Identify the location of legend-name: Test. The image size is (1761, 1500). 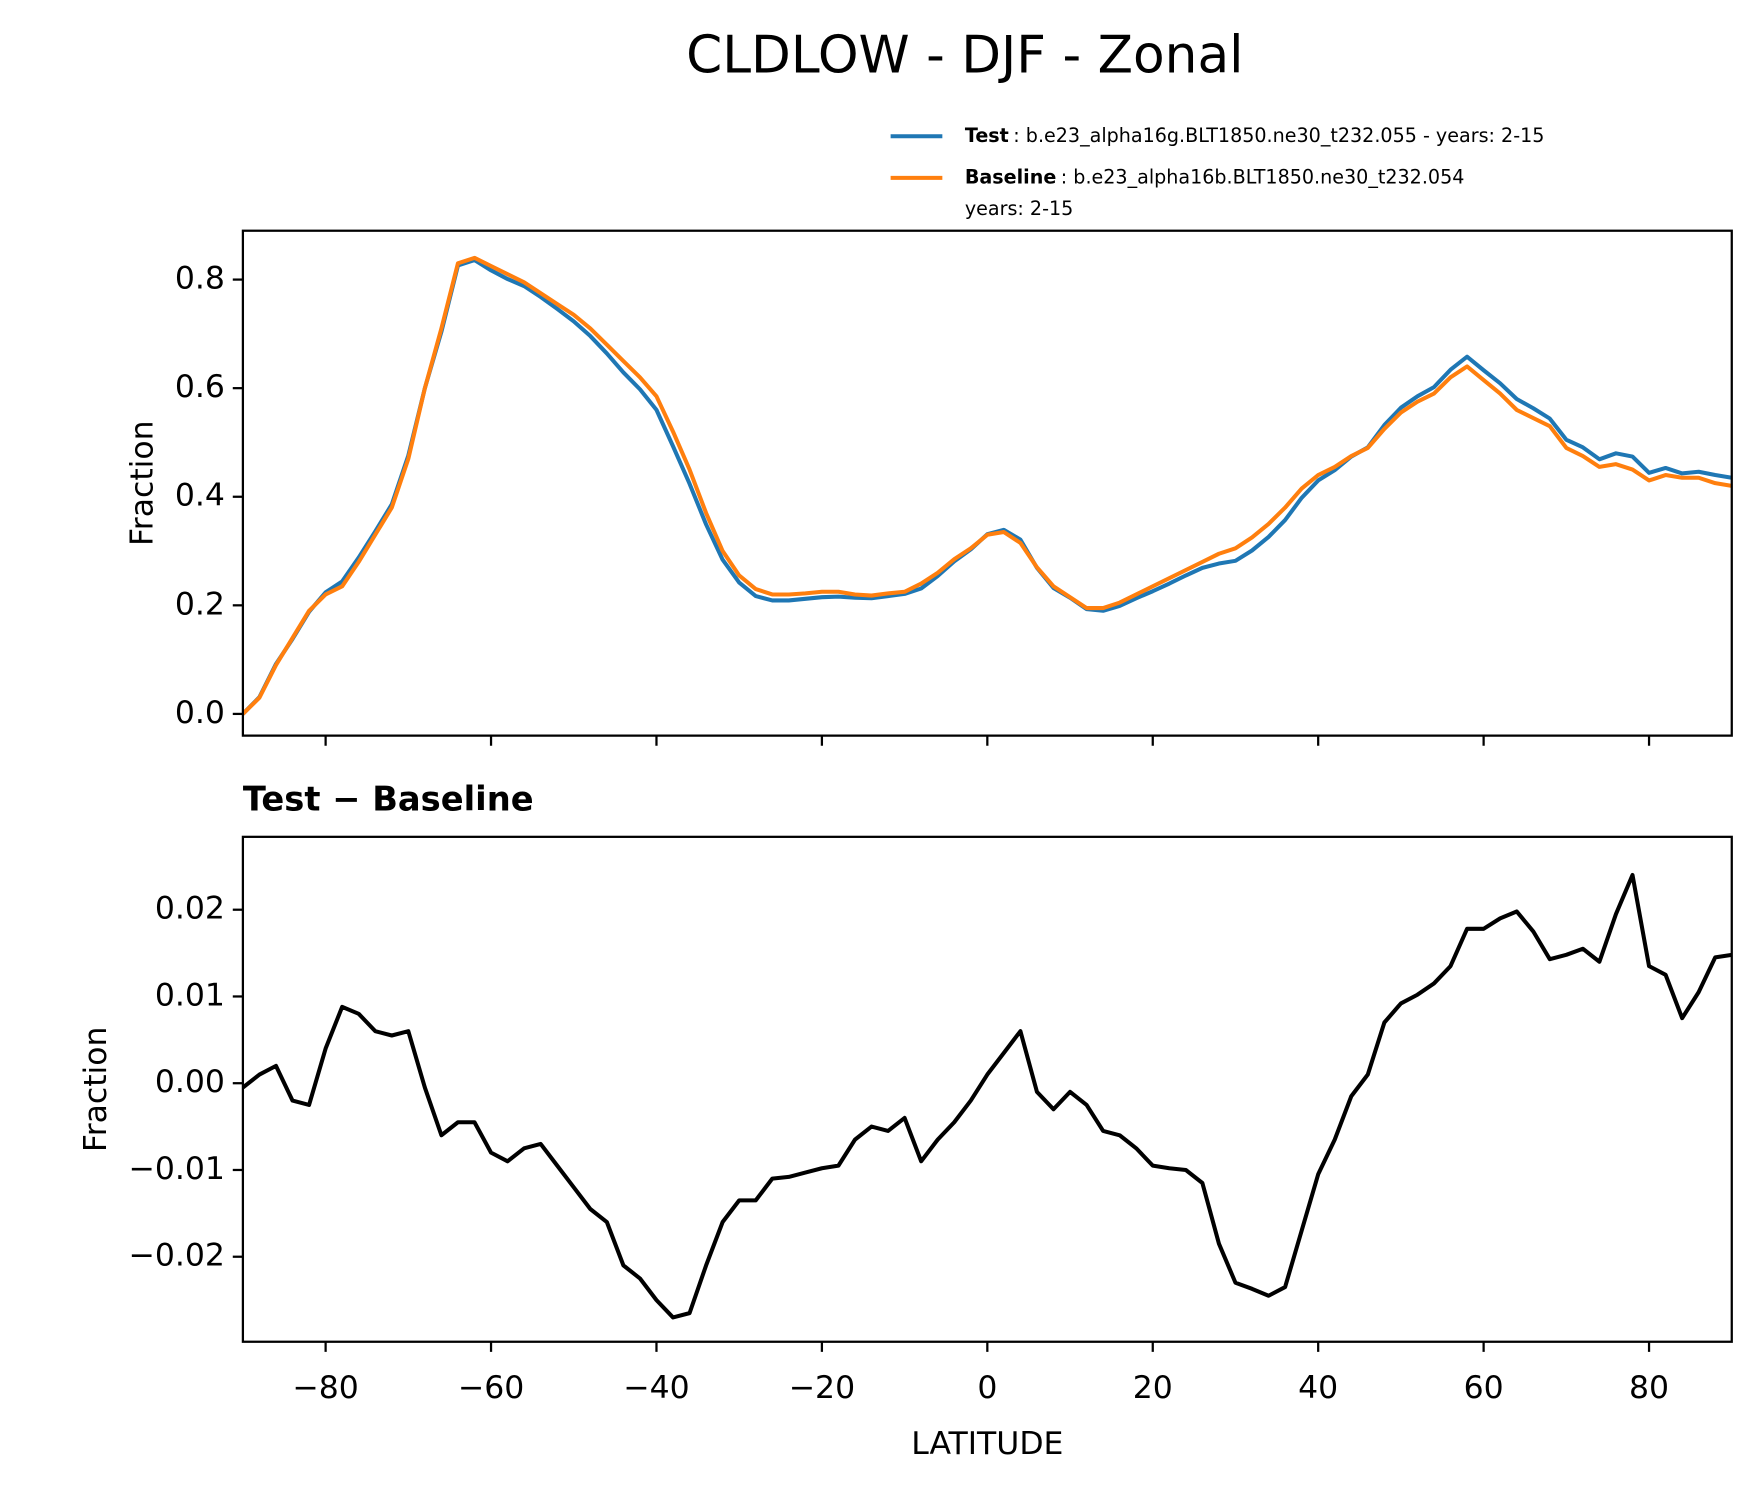
(987, 135).